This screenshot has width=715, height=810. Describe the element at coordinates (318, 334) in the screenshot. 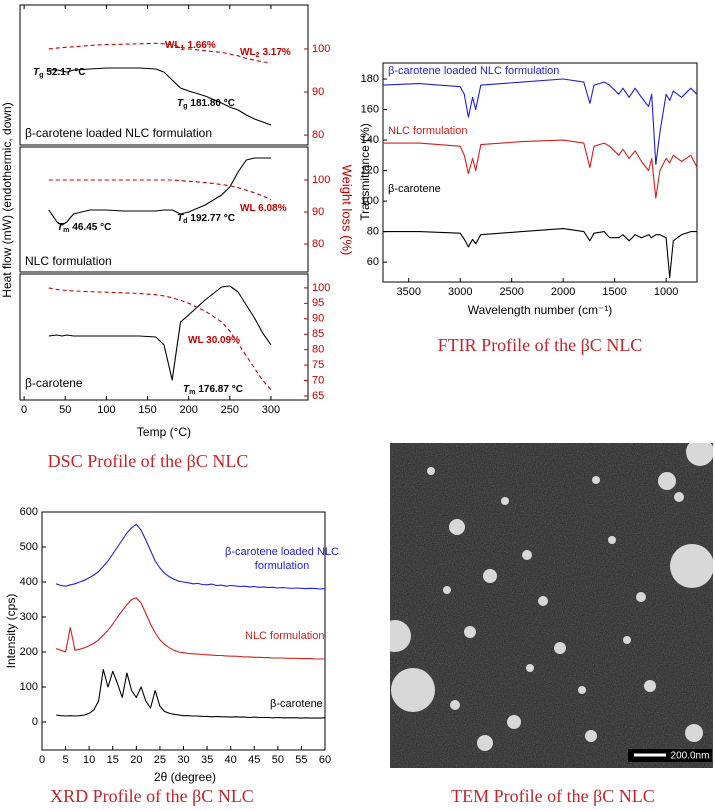

I see `y2-tick-label: 85` at that location.